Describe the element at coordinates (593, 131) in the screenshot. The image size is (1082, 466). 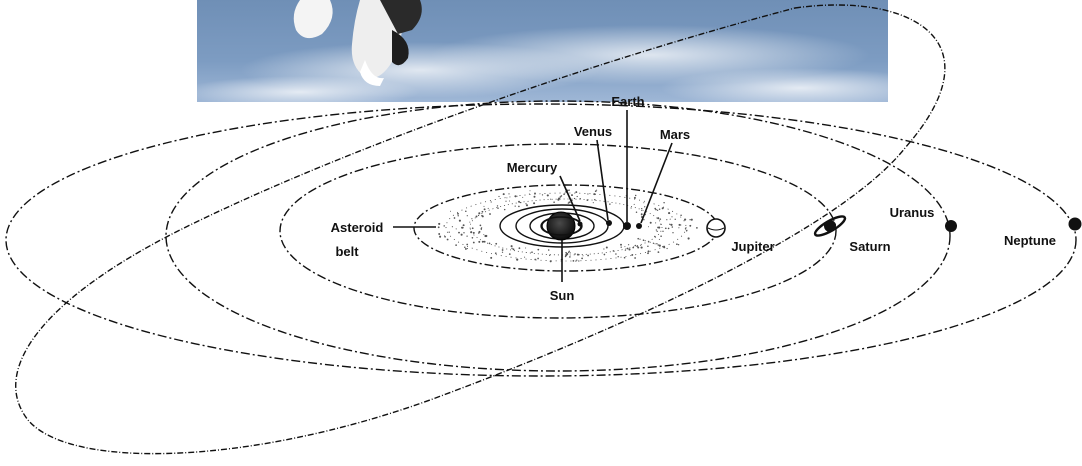
I see `label-venus: Venus` at that location.